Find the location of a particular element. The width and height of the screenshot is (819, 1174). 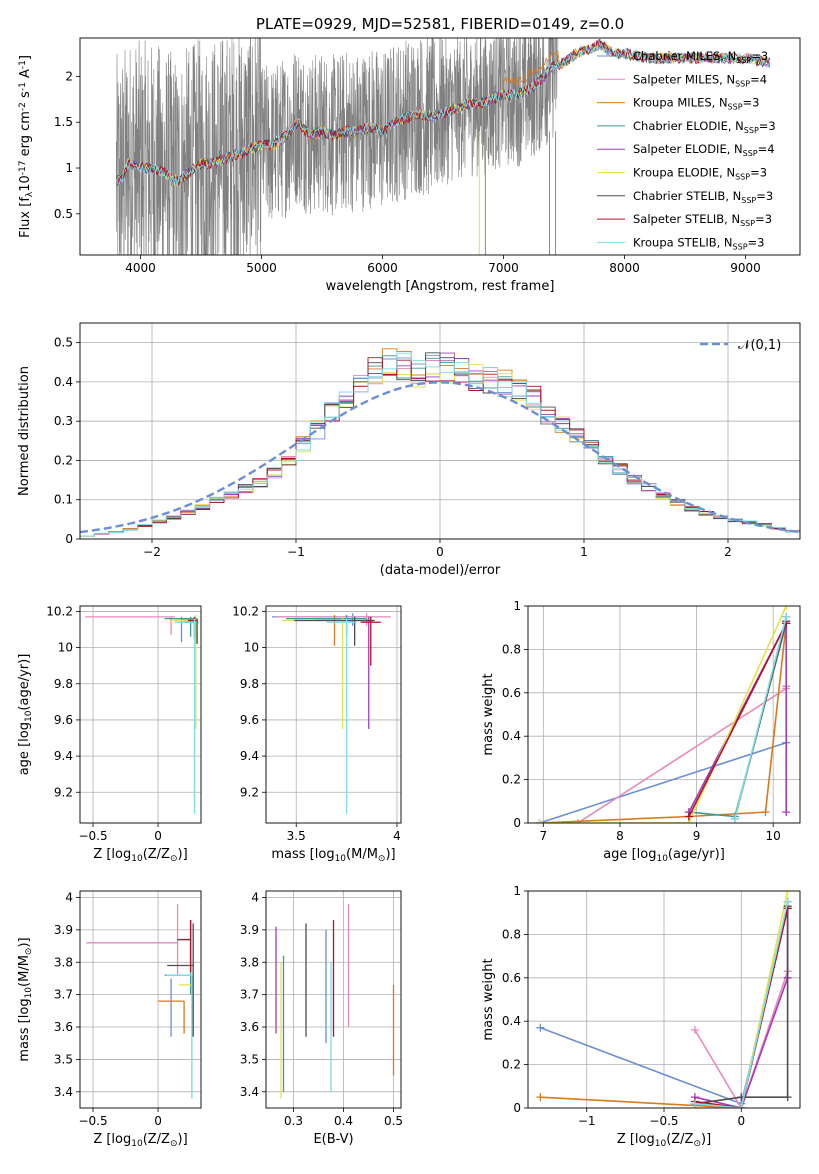

y-tick-label: 9.2 is located at coordinates (63, 792).